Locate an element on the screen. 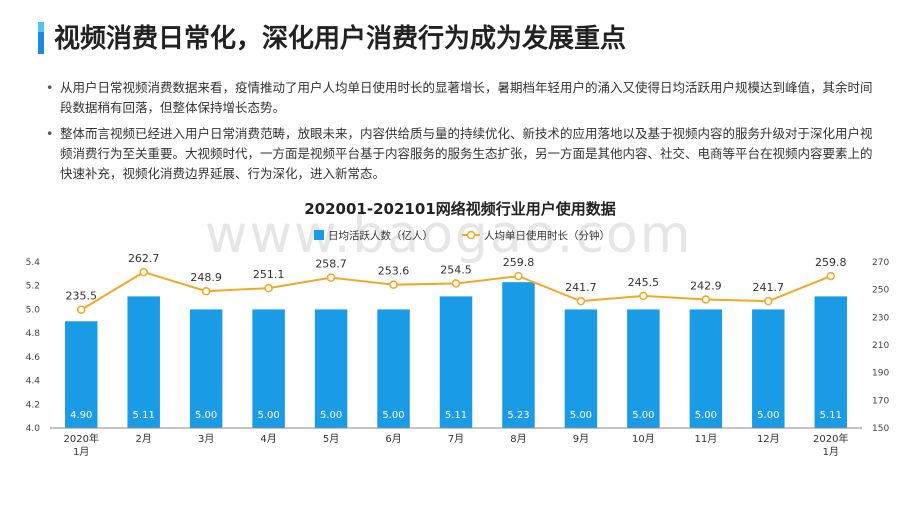  y-left-tick-label: 4.8 is located at coordinates (33, 334).